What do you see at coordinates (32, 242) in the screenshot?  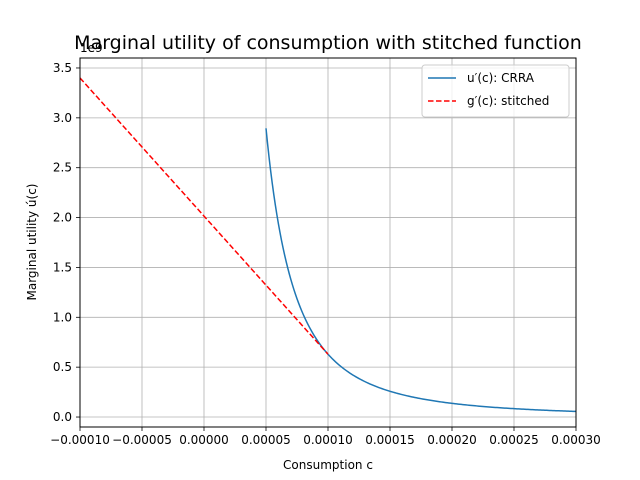 I see `y-axis-label: Marginal utility ú(c)` at bounding box center [32, 242].